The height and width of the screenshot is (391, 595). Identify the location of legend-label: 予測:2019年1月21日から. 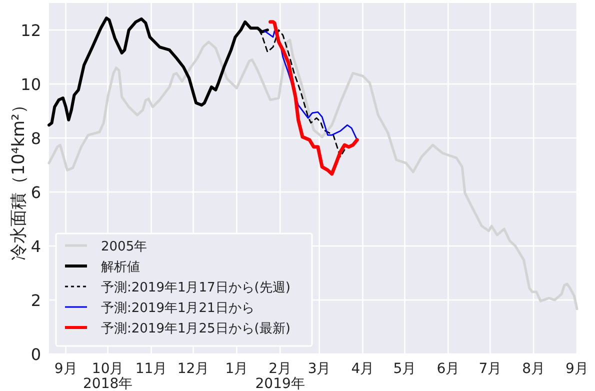
(177, 308).